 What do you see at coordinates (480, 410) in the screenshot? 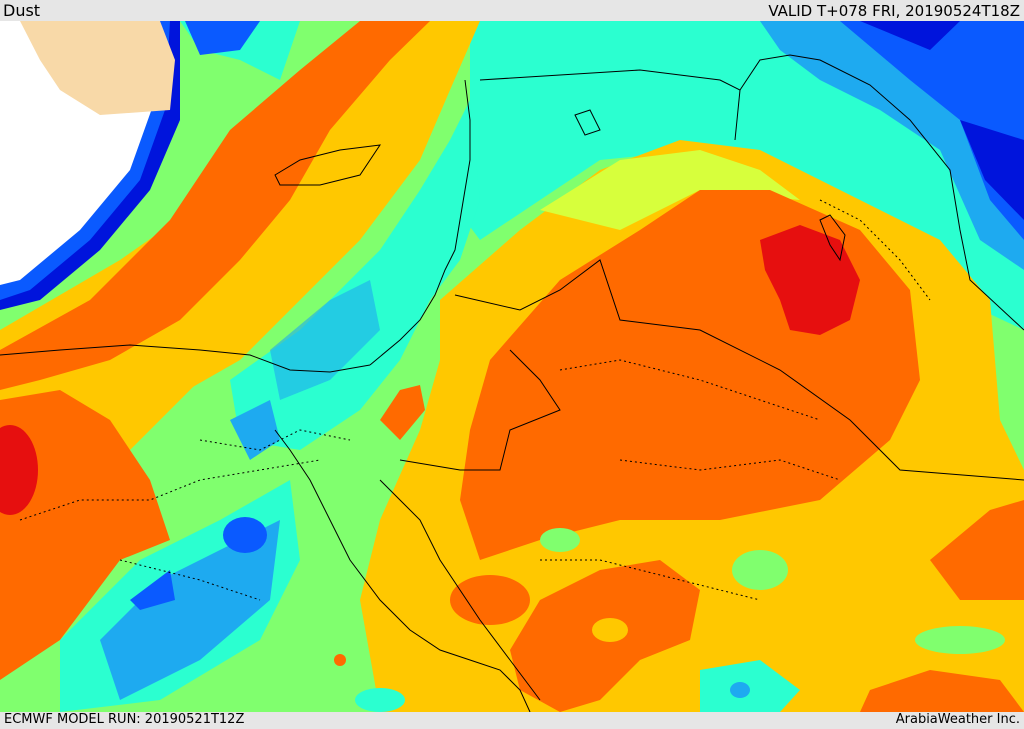
I see `border-jordan` at bounding box center [480, 410].